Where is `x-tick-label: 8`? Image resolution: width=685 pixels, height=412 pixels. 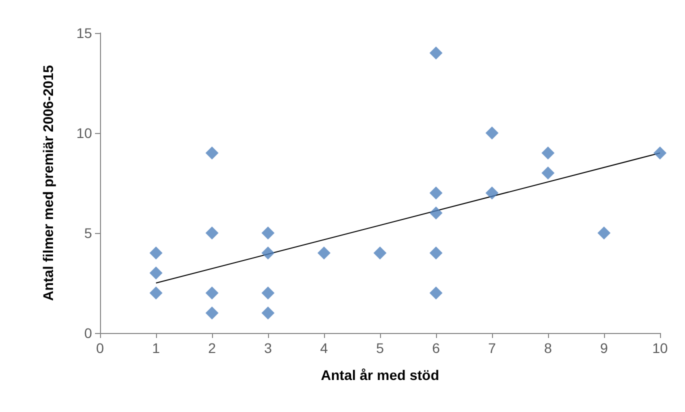
x-tick-label: 8 is located at coordinates (548, 348).